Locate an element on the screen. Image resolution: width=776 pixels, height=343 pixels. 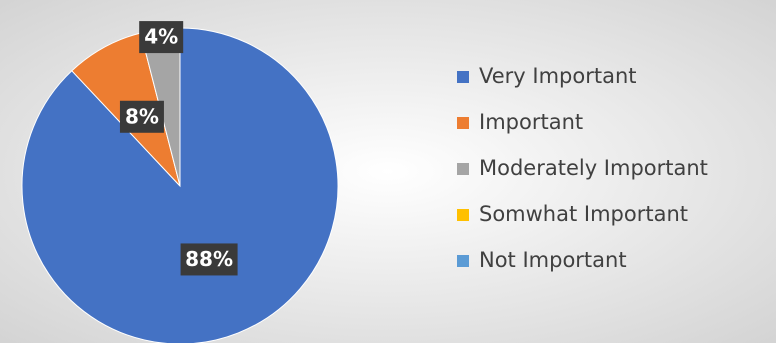
legend-label: Moderately Important is located at coordinates (593, 168).